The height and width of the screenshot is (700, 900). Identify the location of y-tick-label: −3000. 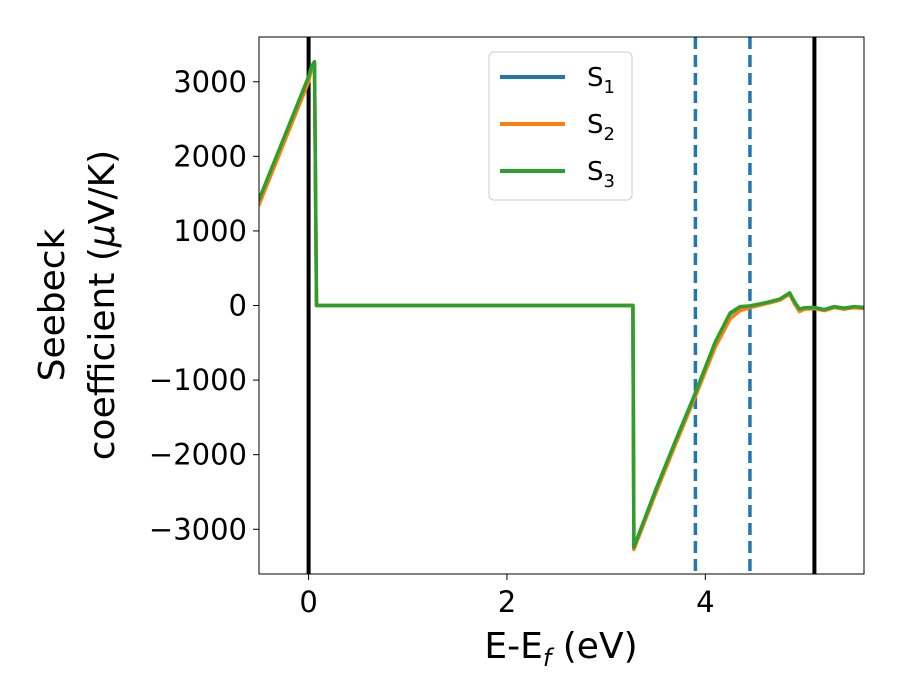
(198, 529).